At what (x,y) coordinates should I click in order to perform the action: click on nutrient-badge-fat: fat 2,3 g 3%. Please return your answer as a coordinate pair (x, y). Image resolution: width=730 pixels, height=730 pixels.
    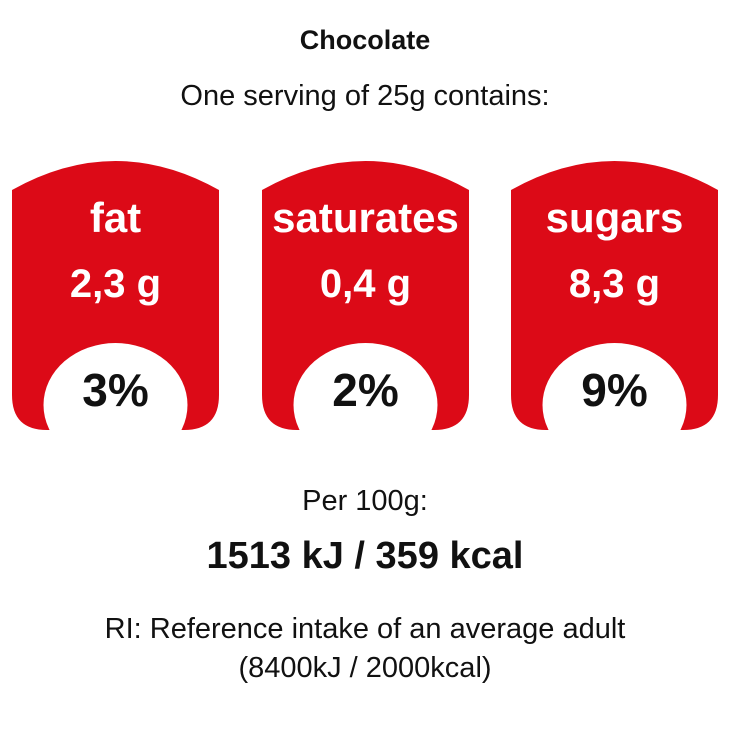
    Looking at the image, I should click on (115, 290).